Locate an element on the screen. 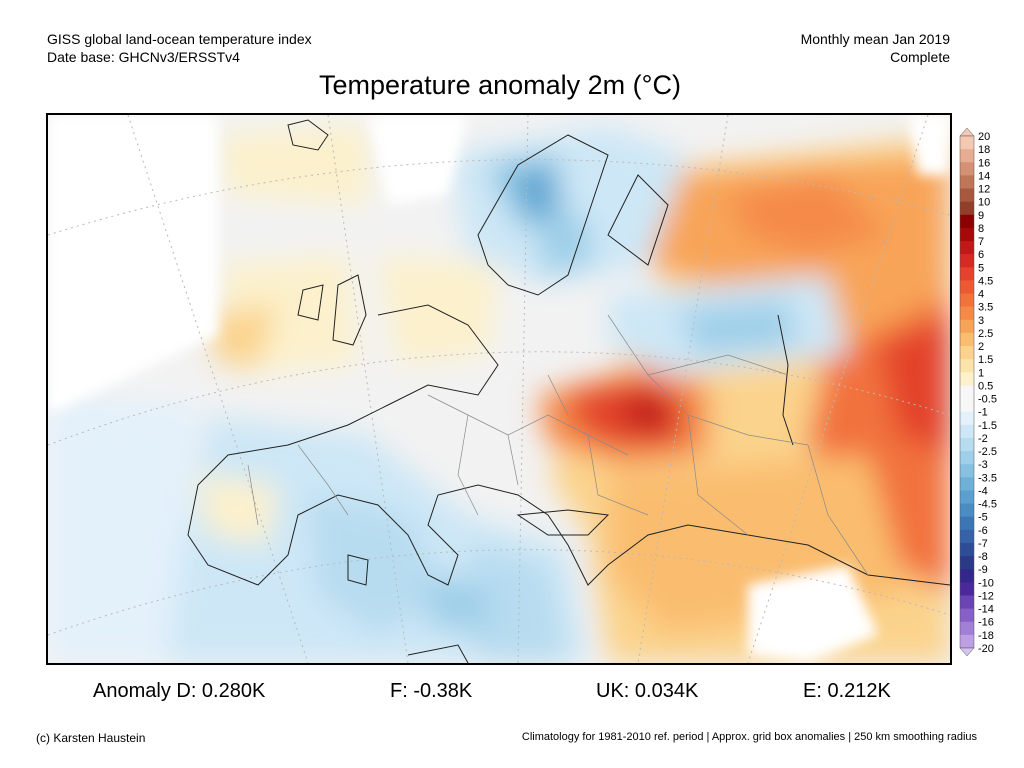  legend-label: -5 is located at coordinates (983, 518).